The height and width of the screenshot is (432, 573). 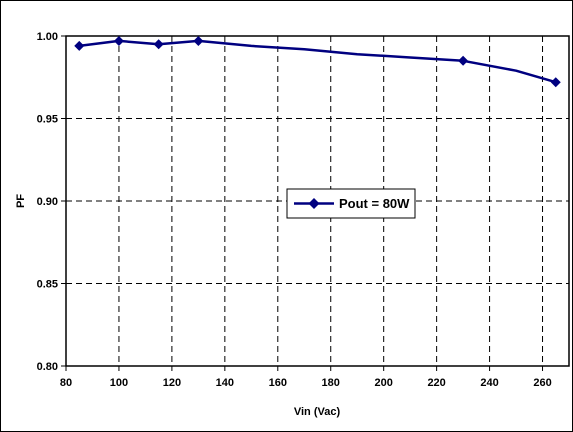 What do you see at coordinates (278, 383) in the screenshot?
I see `x-tick-label: 160` at bounding box center [278, 383].